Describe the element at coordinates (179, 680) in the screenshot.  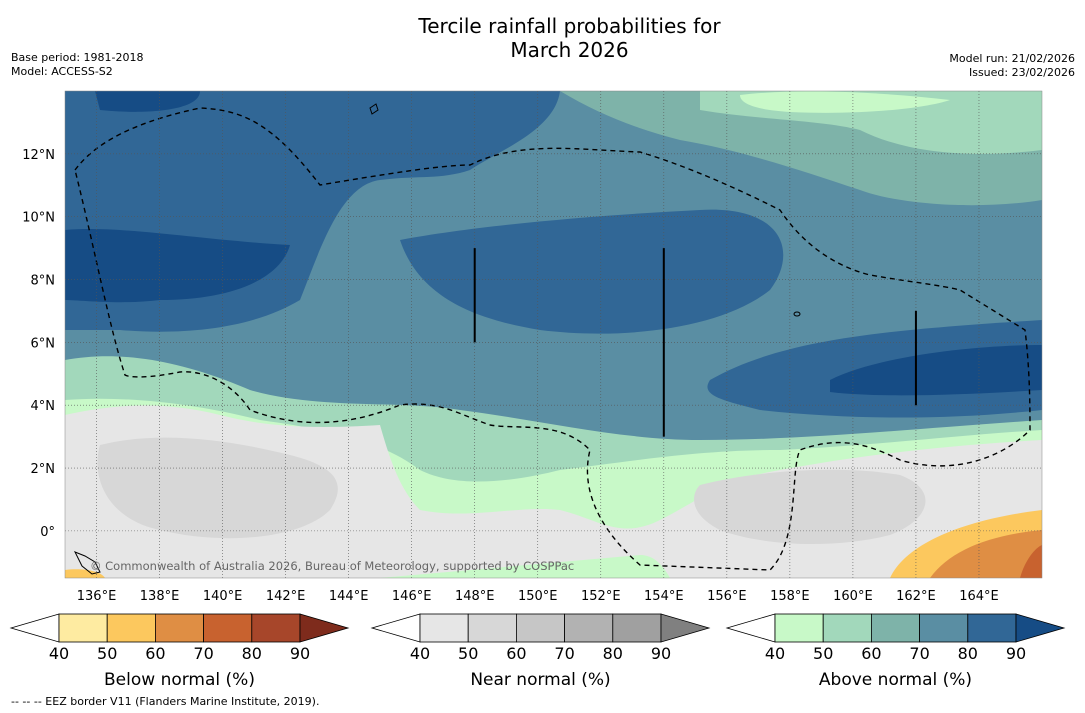
I see `colorbar-label: Below normal (%)` at that location.